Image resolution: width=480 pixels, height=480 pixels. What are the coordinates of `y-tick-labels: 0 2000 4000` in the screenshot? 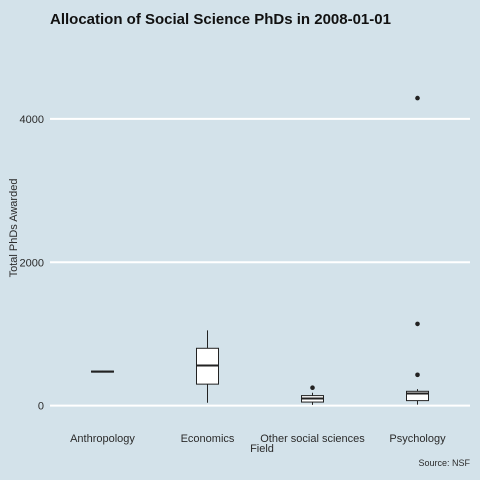 It's located at (32, 263).